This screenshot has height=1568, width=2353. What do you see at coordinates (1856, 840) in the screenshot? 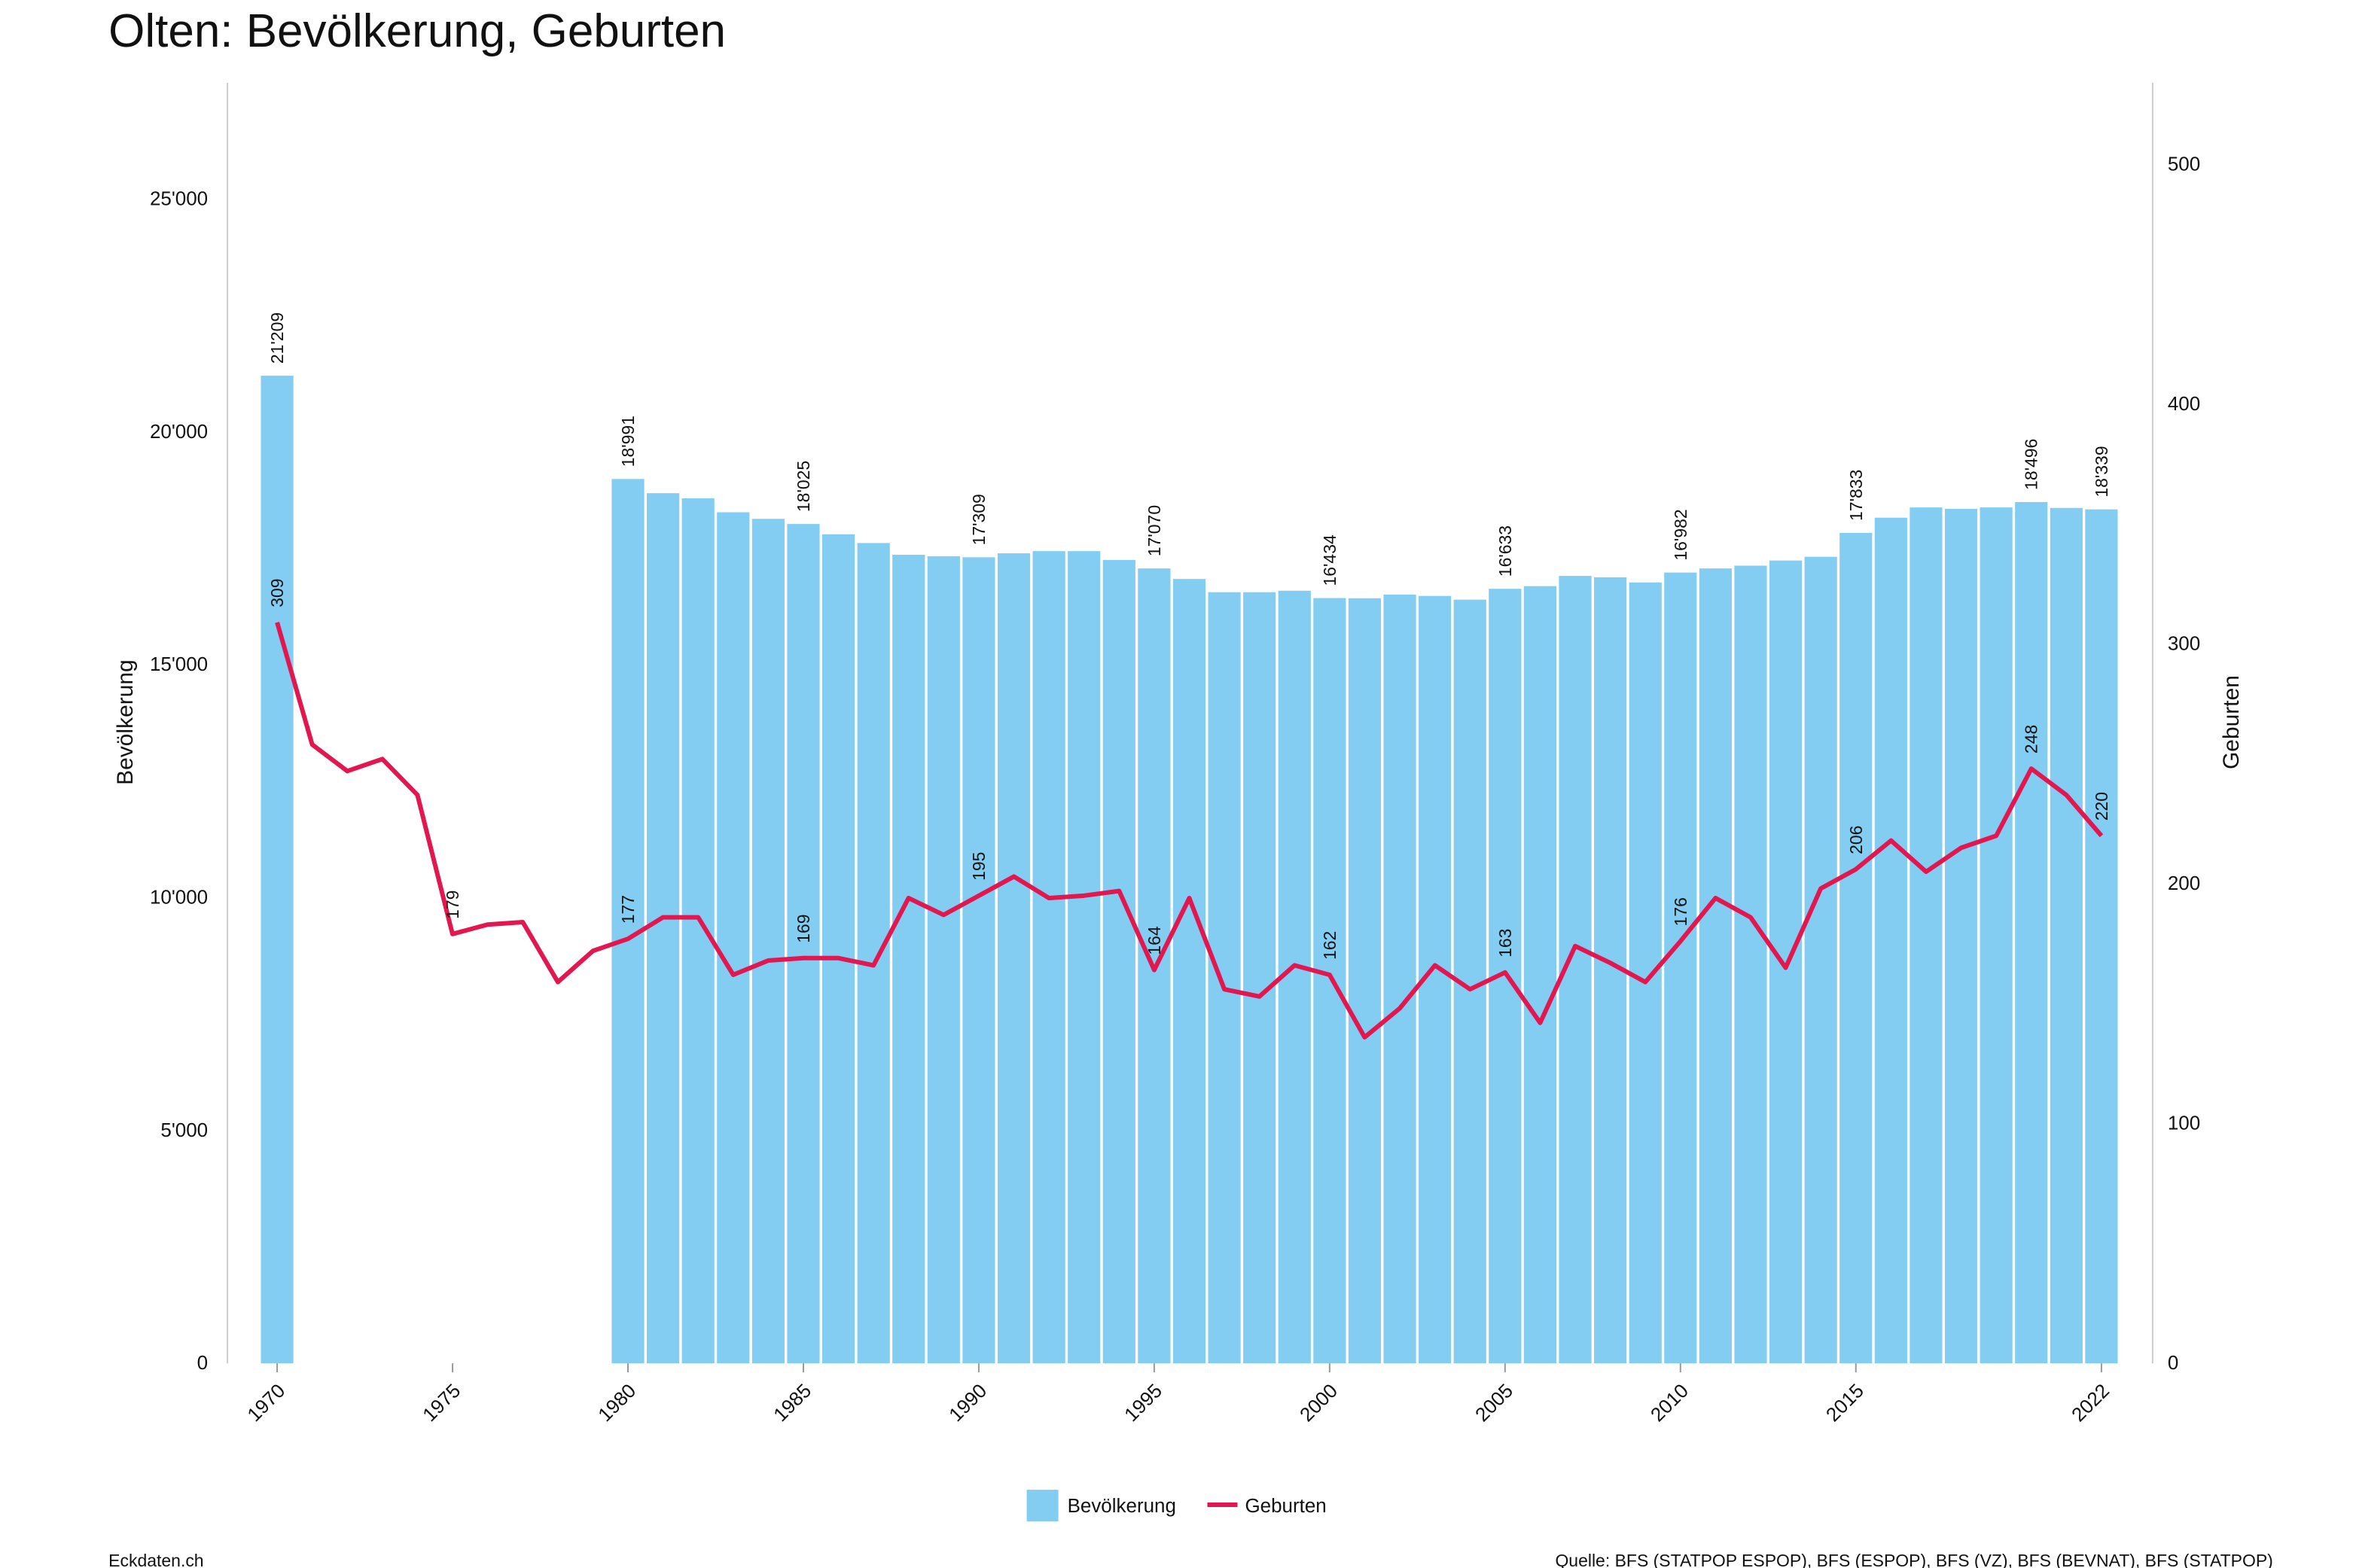
I see `line-label-2015: 206` at bounding box center [1856, 840].